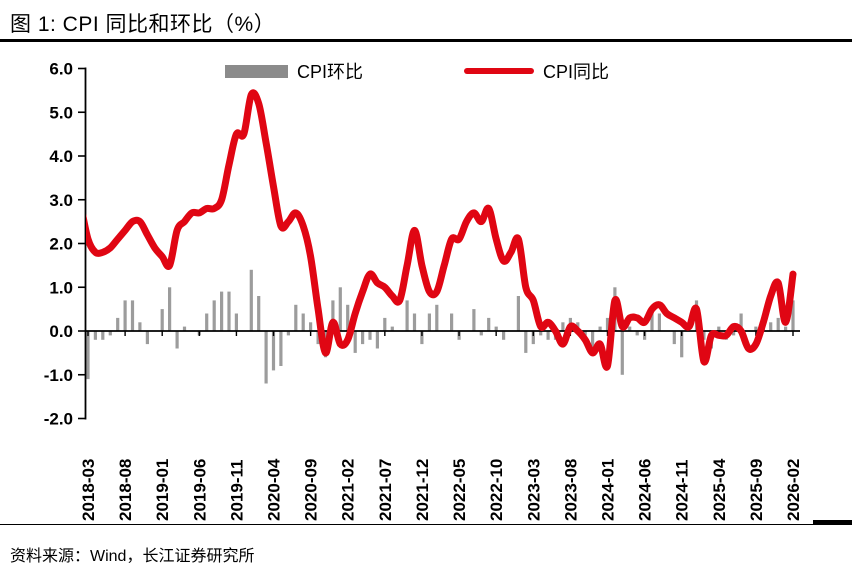 The height and width of the screenshot is (579, 852). What do you see at coordinates (311, 490) in the screenshot?
I see `x-tick-label: 2020-09` at bounding box center [311, 490].